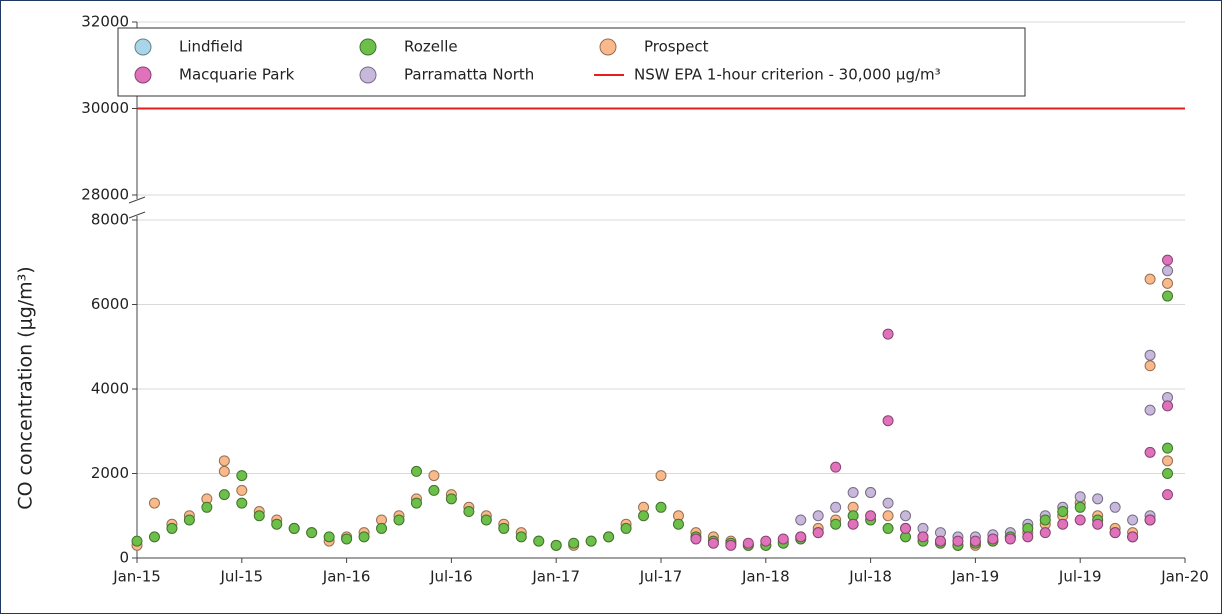  I want to click on legend-label: NSW EPA 1-hour criterion - 30,000 μg/m³, so click(787, 75).